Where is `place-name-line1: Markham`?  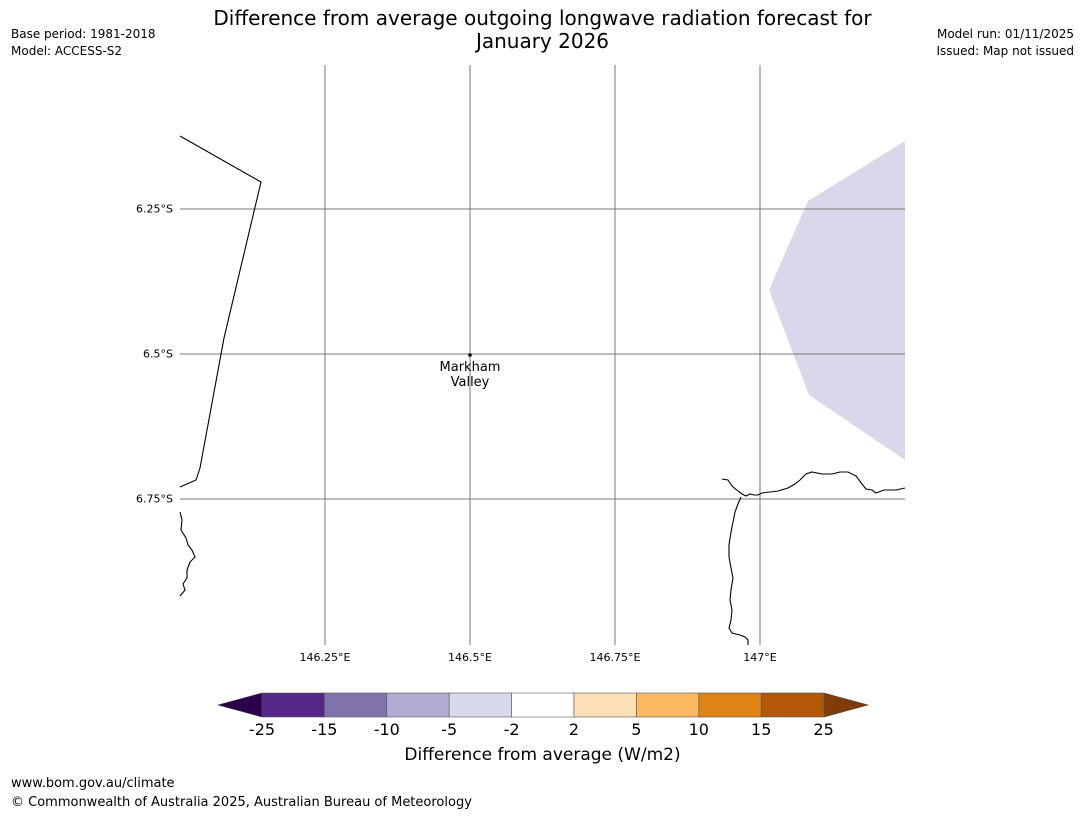 place-name-line1: Markham is located at coordinates (470, 367).